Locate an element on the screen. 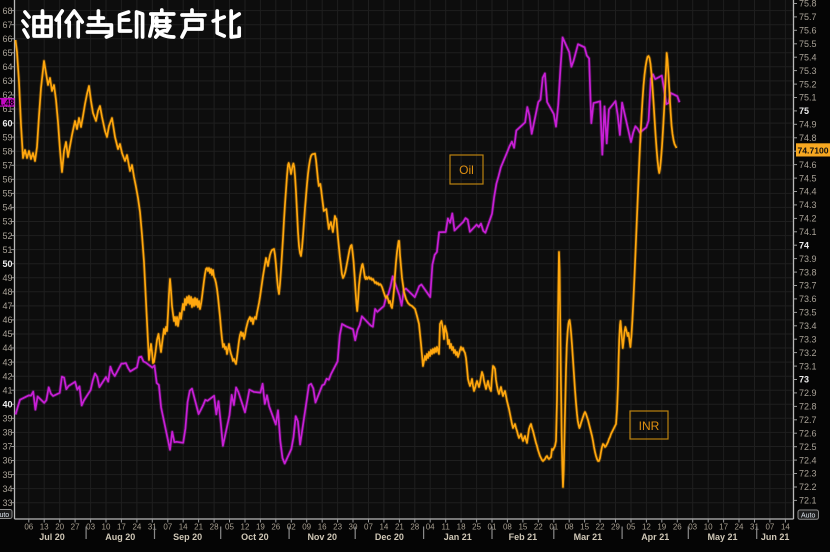 This screenshot has height=552, width=830. svg-text: 30 is located at coordinates (353, 527).